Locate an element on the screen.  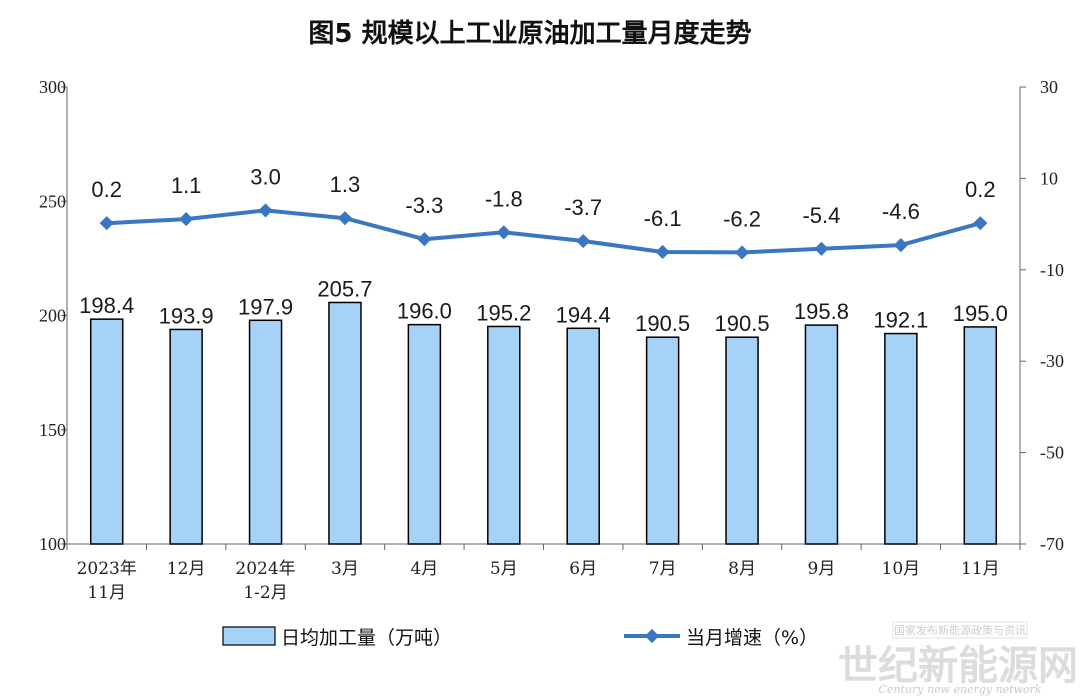
x-tick-label: 5月 is located at coordinates (504, 569).